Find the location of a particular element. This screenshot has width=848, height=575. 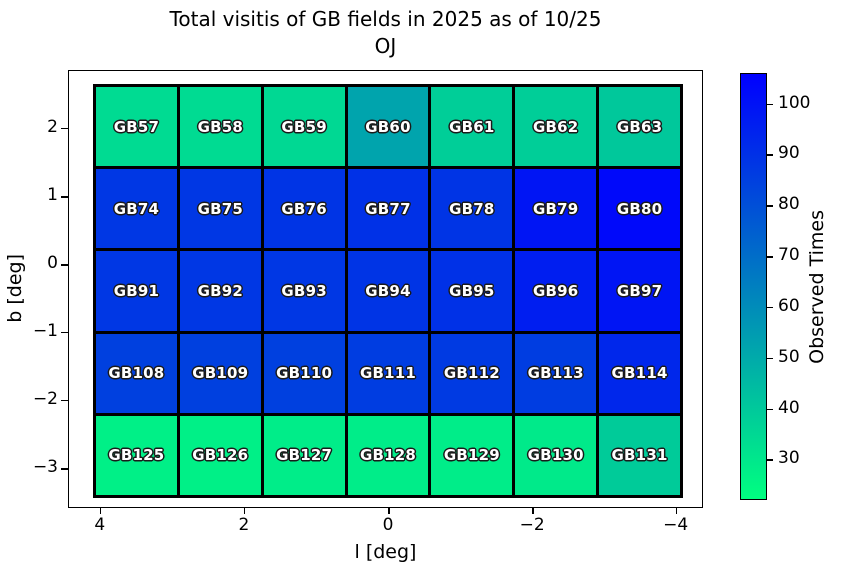

x-tick-label: 0 is located at coordinates (388, 525).